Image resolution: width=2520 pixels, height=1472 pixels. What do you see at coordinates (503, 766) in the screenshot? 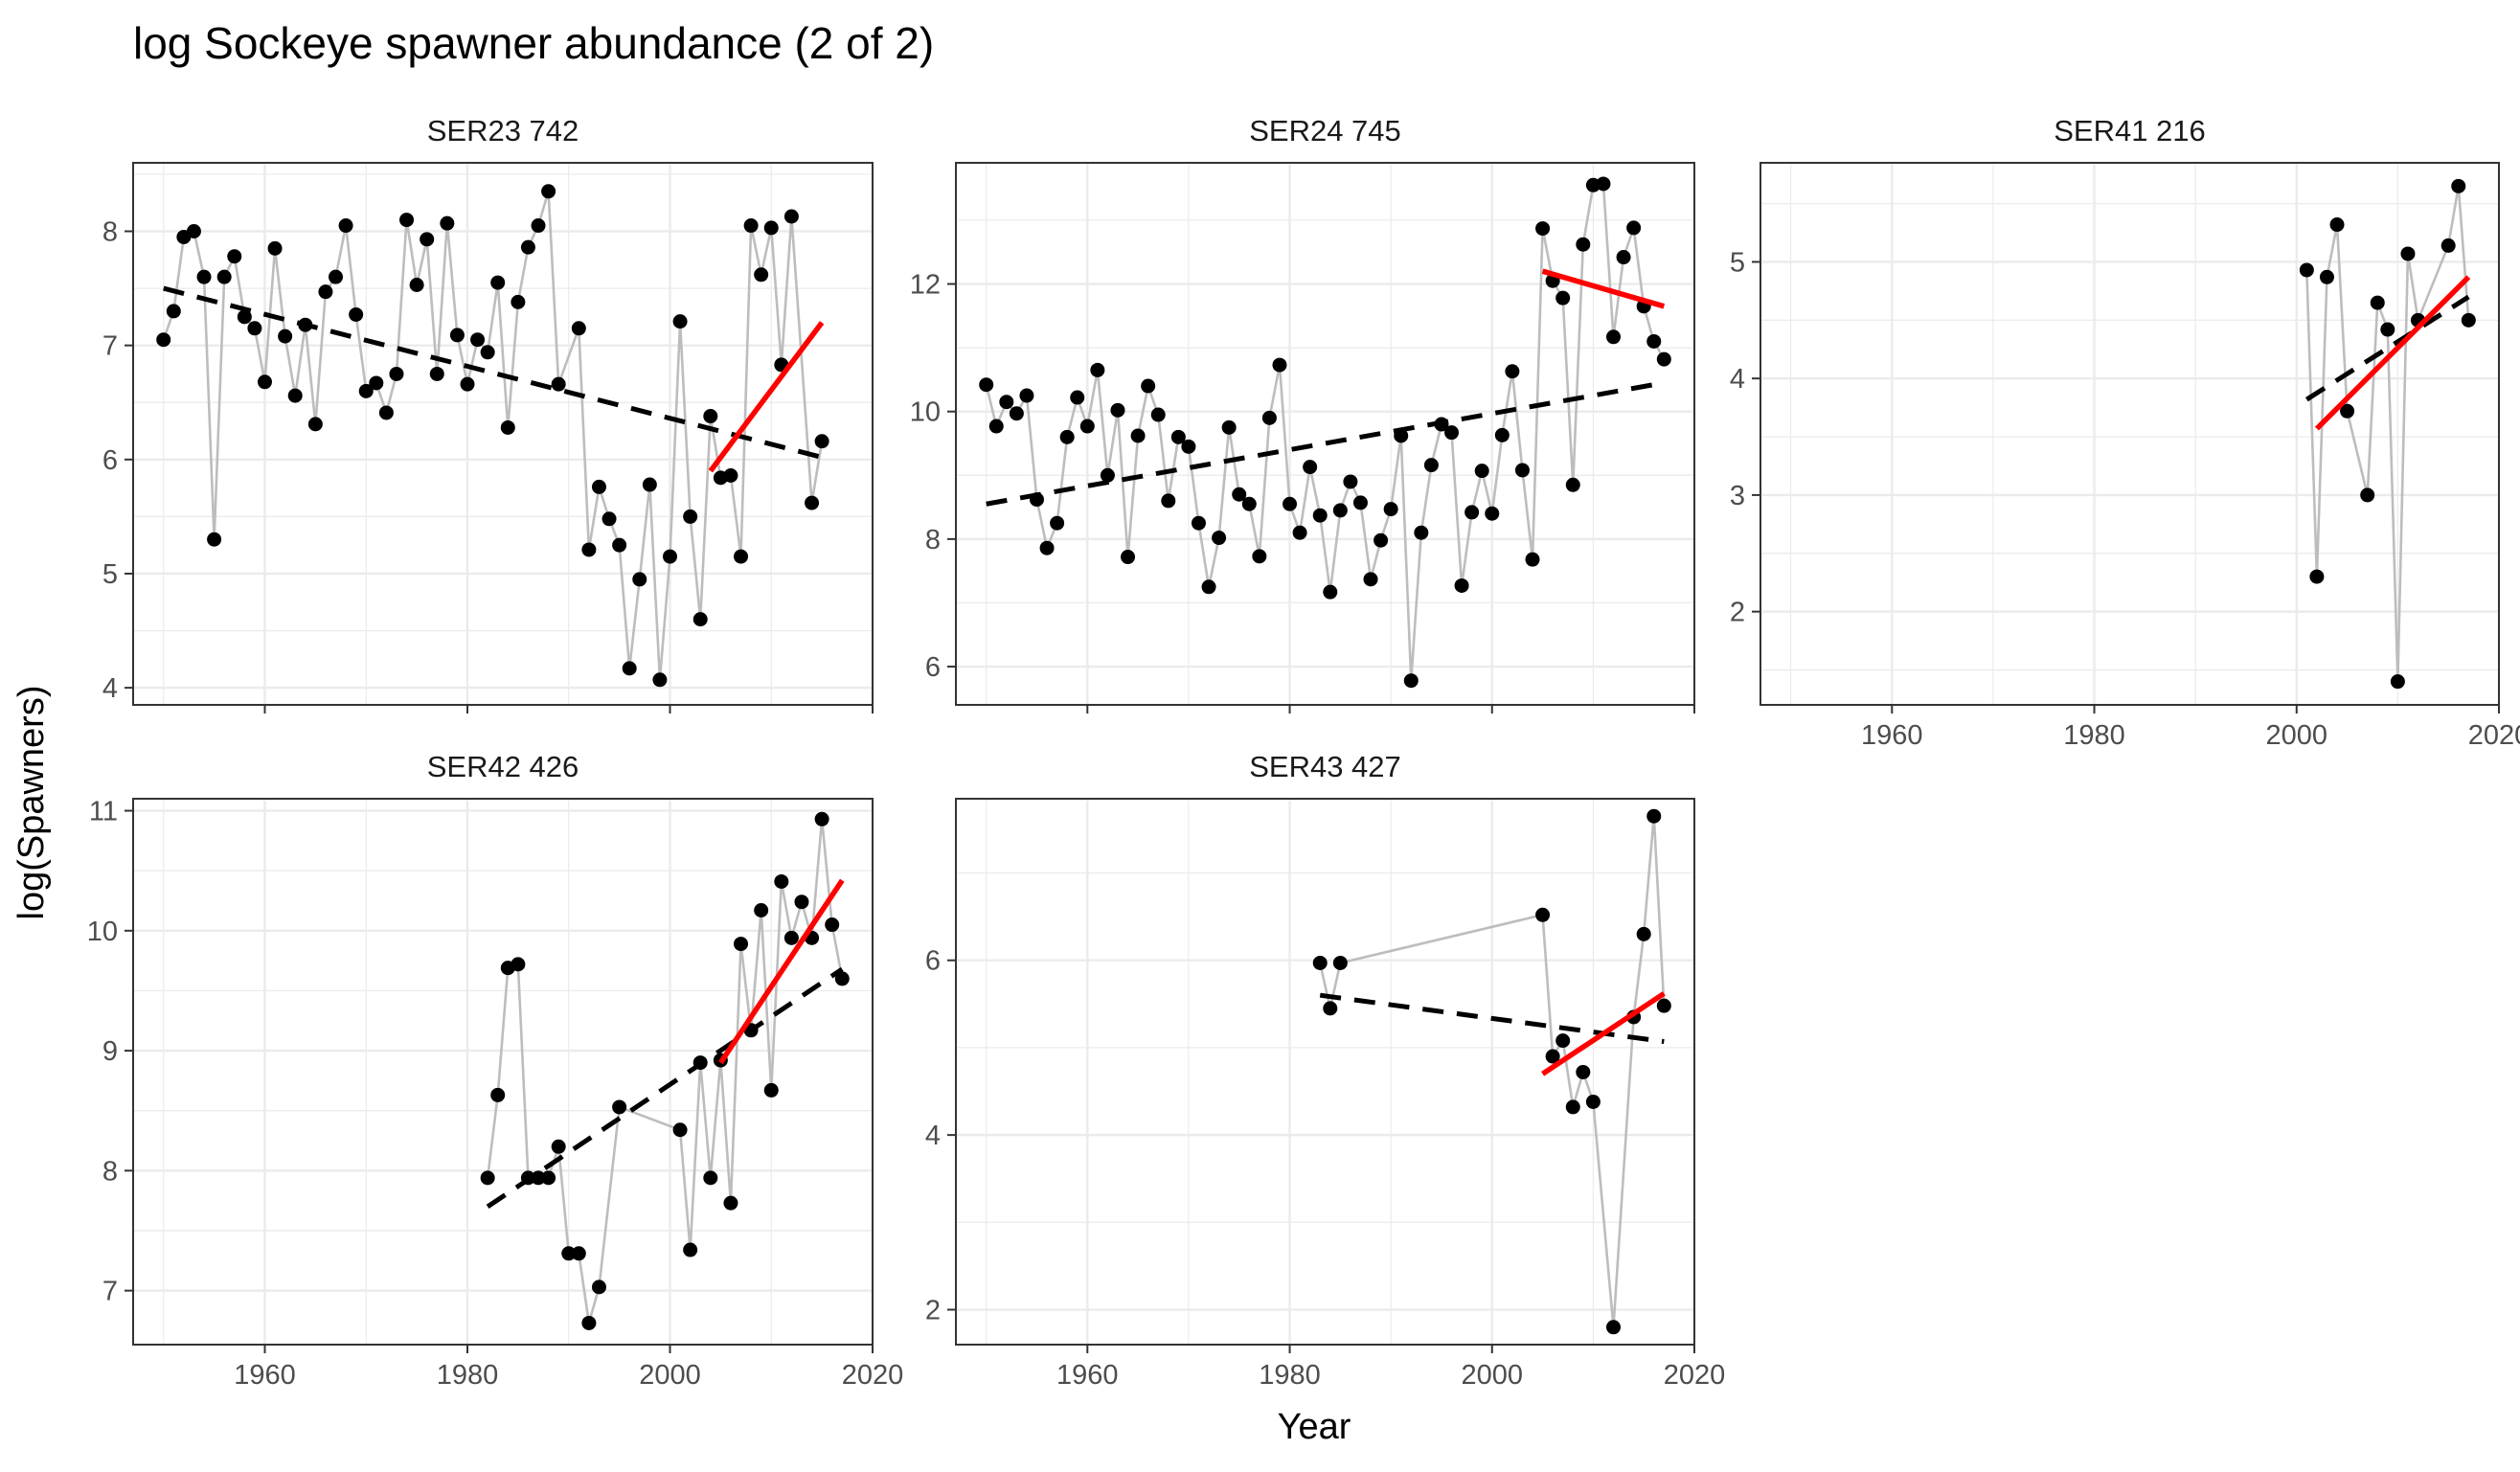
I see `panel-title: SER42 426` at bounding box center [503, 766].